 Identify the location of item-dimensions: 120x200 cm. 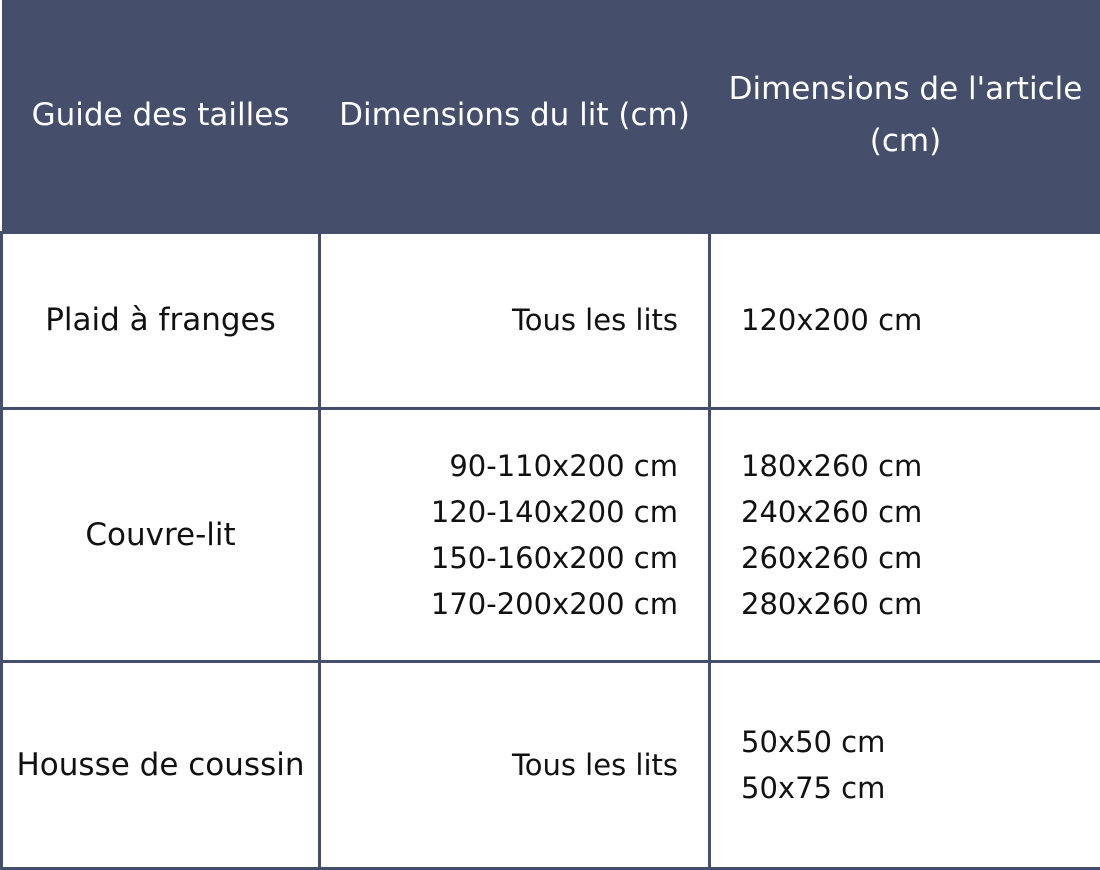
(904, 320).